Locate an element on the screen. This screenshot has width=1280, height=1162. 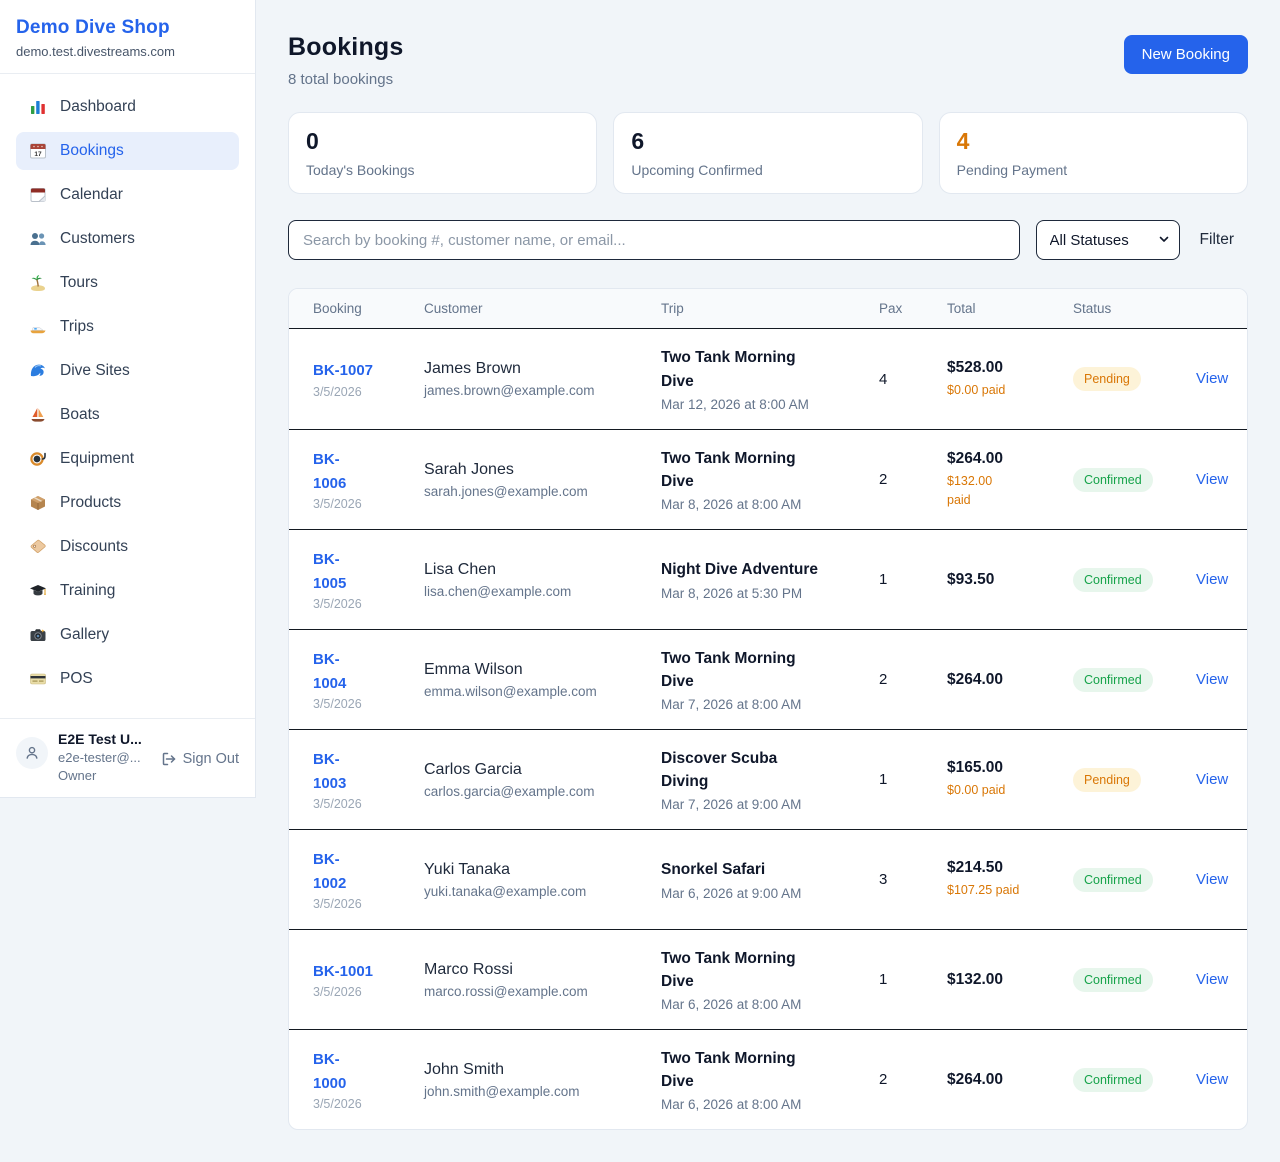
new-booking-button: New Booking is located at coordinates (1185, 54).